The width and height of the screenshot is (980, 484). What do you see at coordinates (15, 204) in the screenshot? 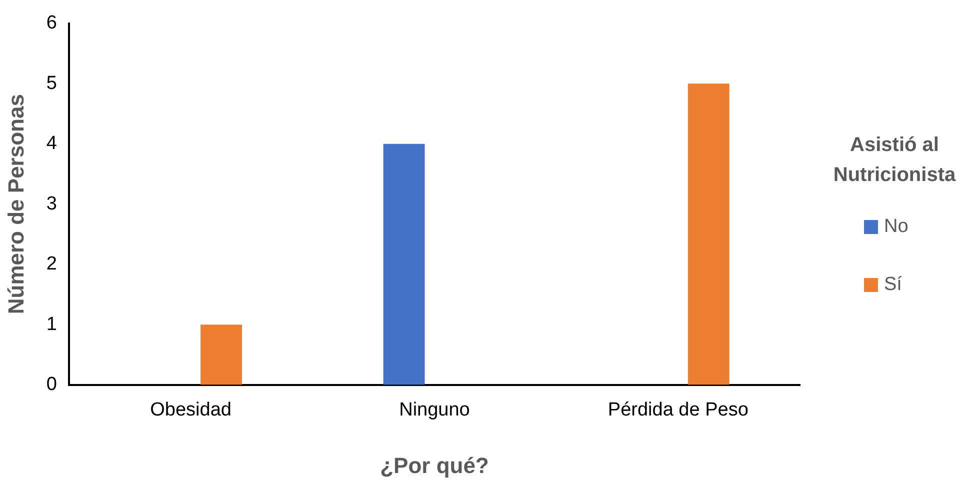
I see `y-axis-title: Número de Personas` at bounding box center [15, 204].